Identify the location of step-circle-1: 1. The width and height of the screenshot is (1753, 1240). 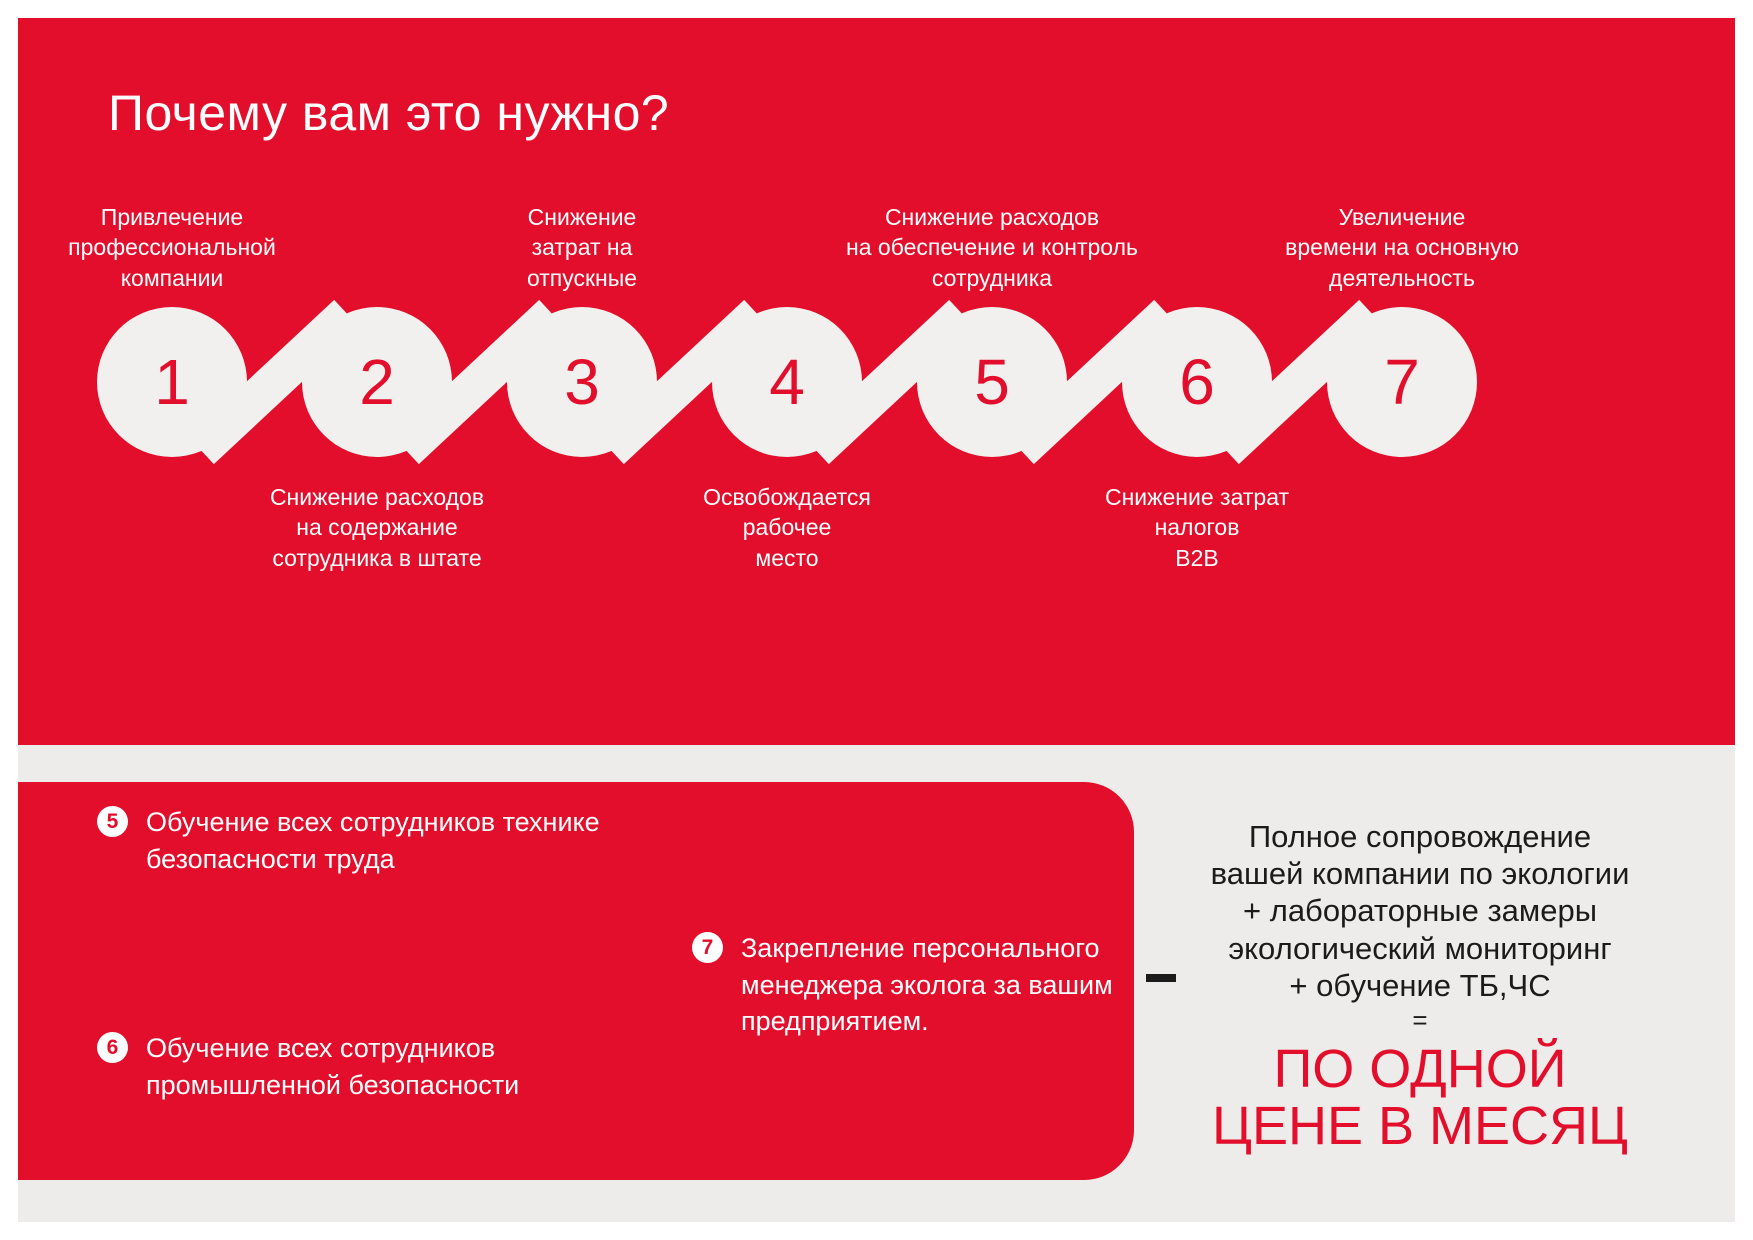
(172, 382).